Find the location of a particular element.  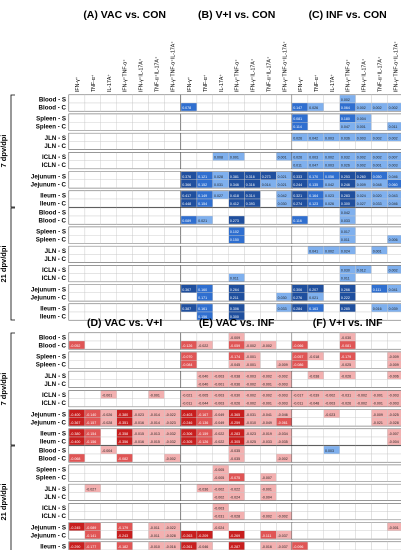

cell-value-label: 0.041 is located at coordinates (313, 251).